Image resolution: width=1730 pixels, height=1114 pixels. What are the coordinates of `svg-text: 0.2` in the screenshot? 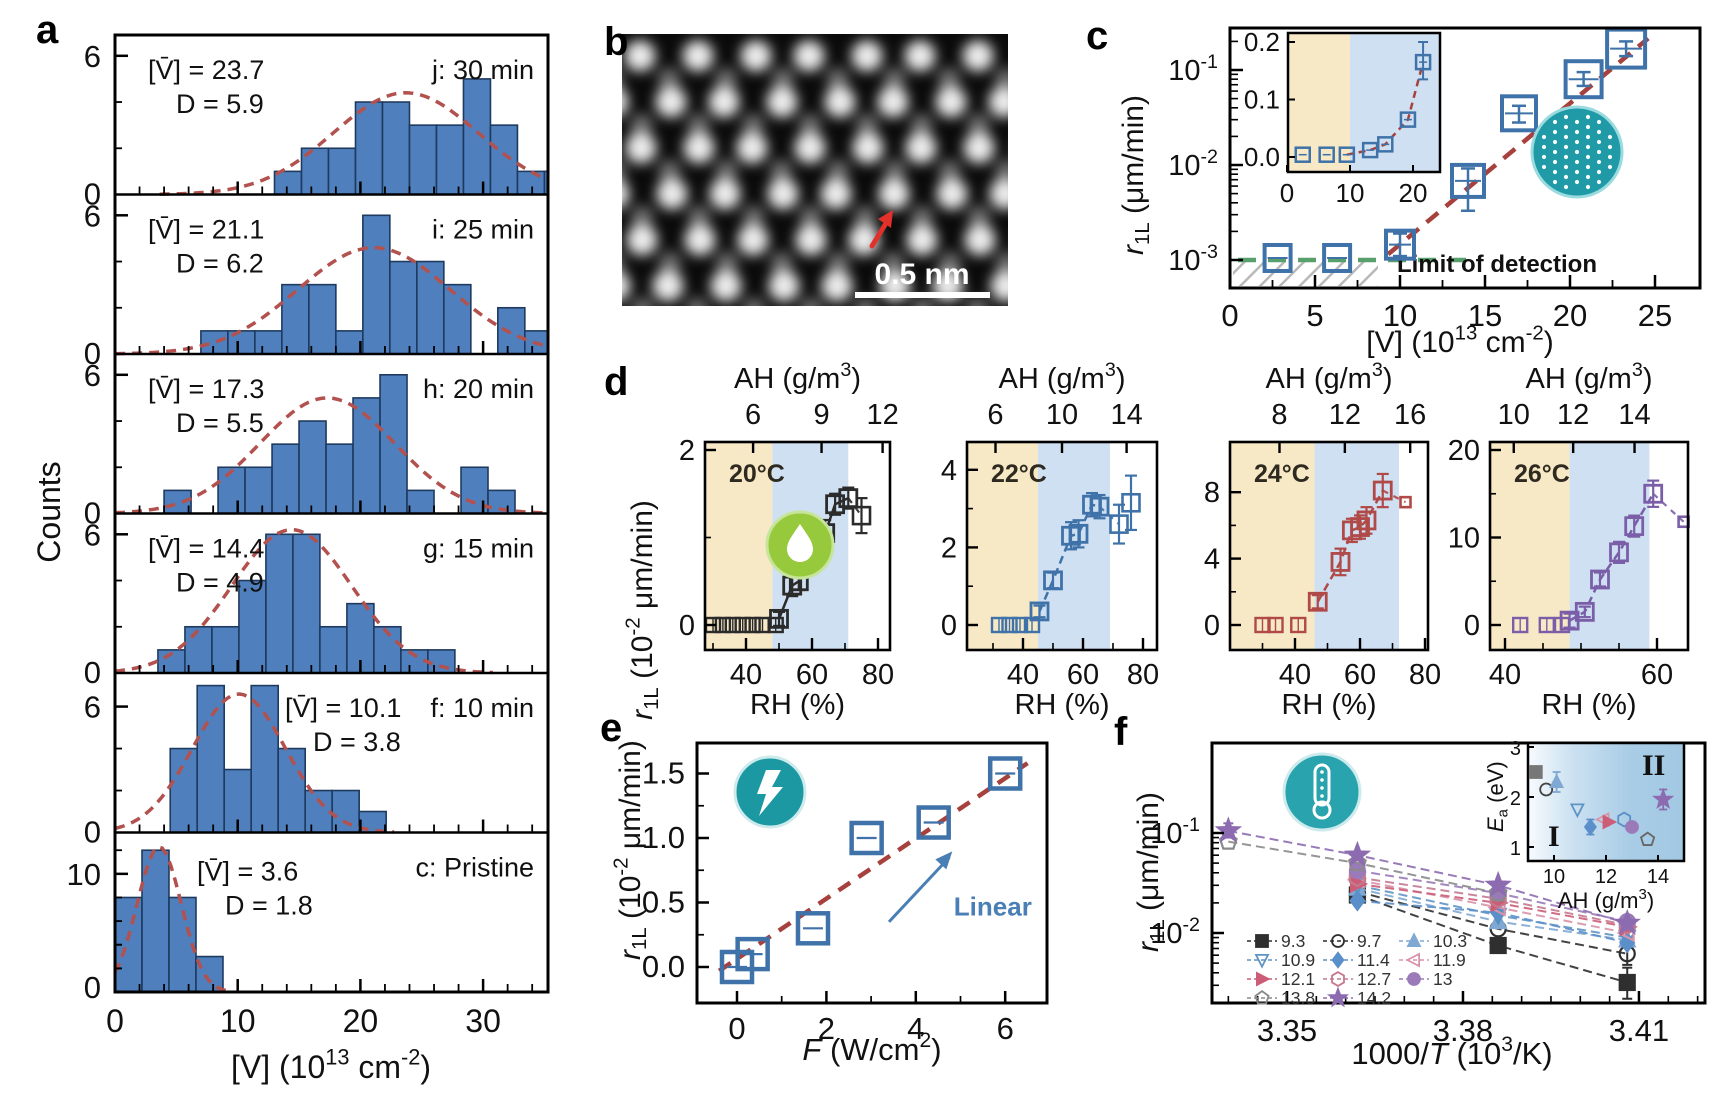 It's located at (1262, 42).